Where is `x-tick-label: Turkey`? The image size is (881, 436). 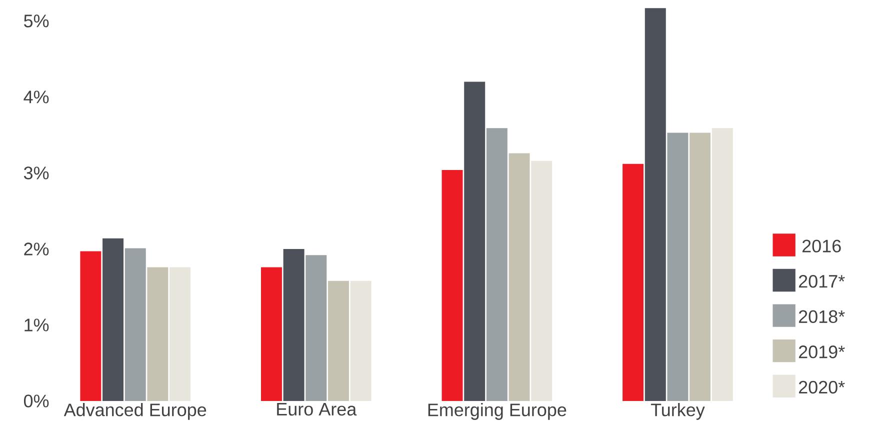
x-tick-label: Turkey is located at coordinates (677, 411).